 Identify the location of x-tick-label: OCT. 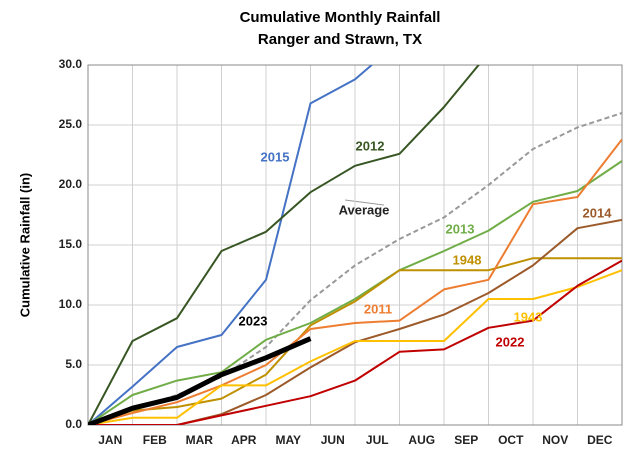
(511, 440).